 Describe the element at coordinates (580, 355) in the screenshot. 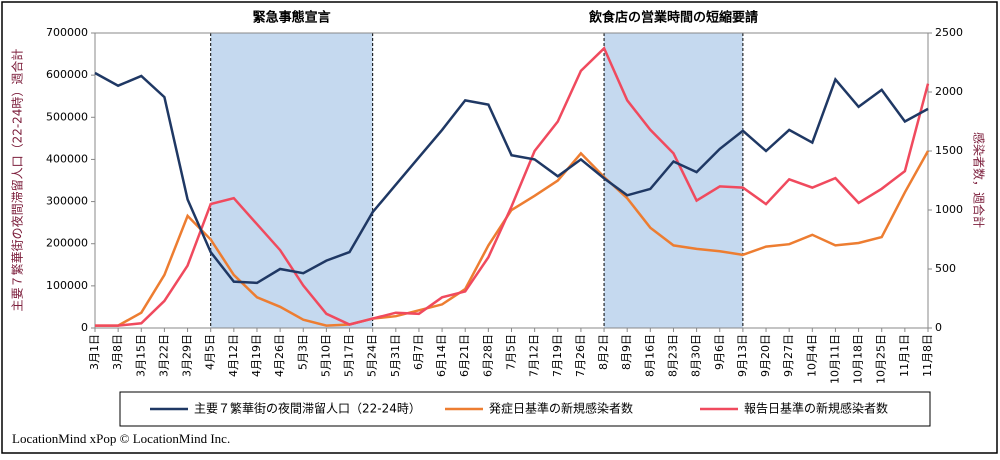

I see `x-tick-label: 7月26日` at that location.